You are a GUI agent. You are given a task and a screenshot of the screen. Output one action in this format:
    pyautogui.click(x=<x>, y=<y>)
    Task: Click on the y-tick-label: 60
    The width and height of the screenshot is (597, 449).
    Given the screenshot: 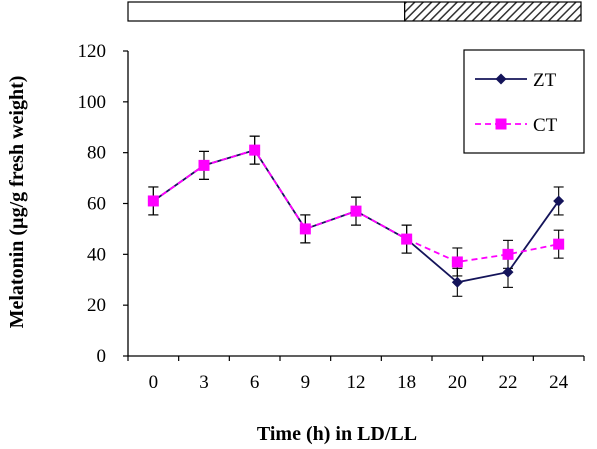 What is the action you would take?
    pyautogui.click(x=96, y=204)
    